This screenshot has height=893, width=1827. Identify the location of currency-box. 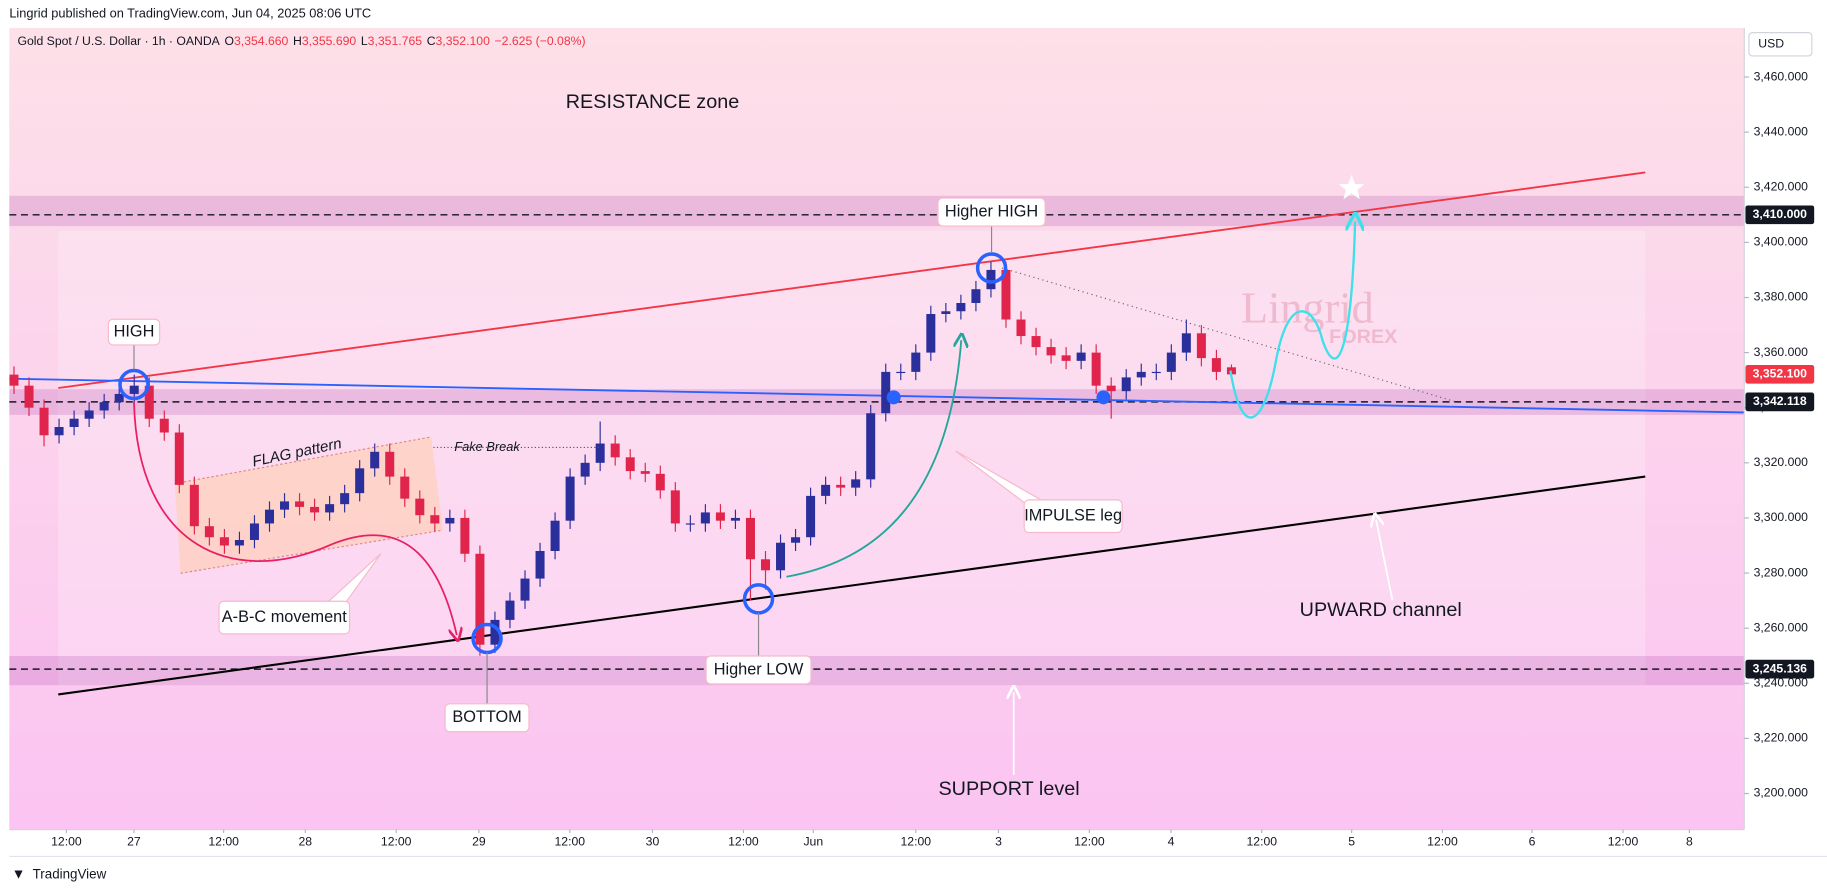
(1780, 44).